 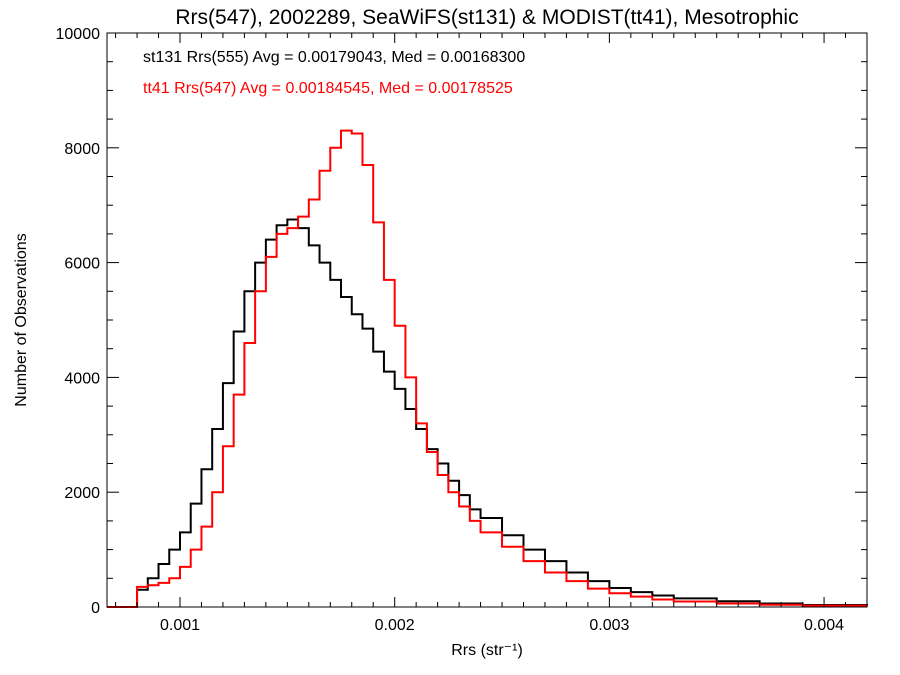 I want to click on x-tick-label: 0.001, so click(x=180, y=625).